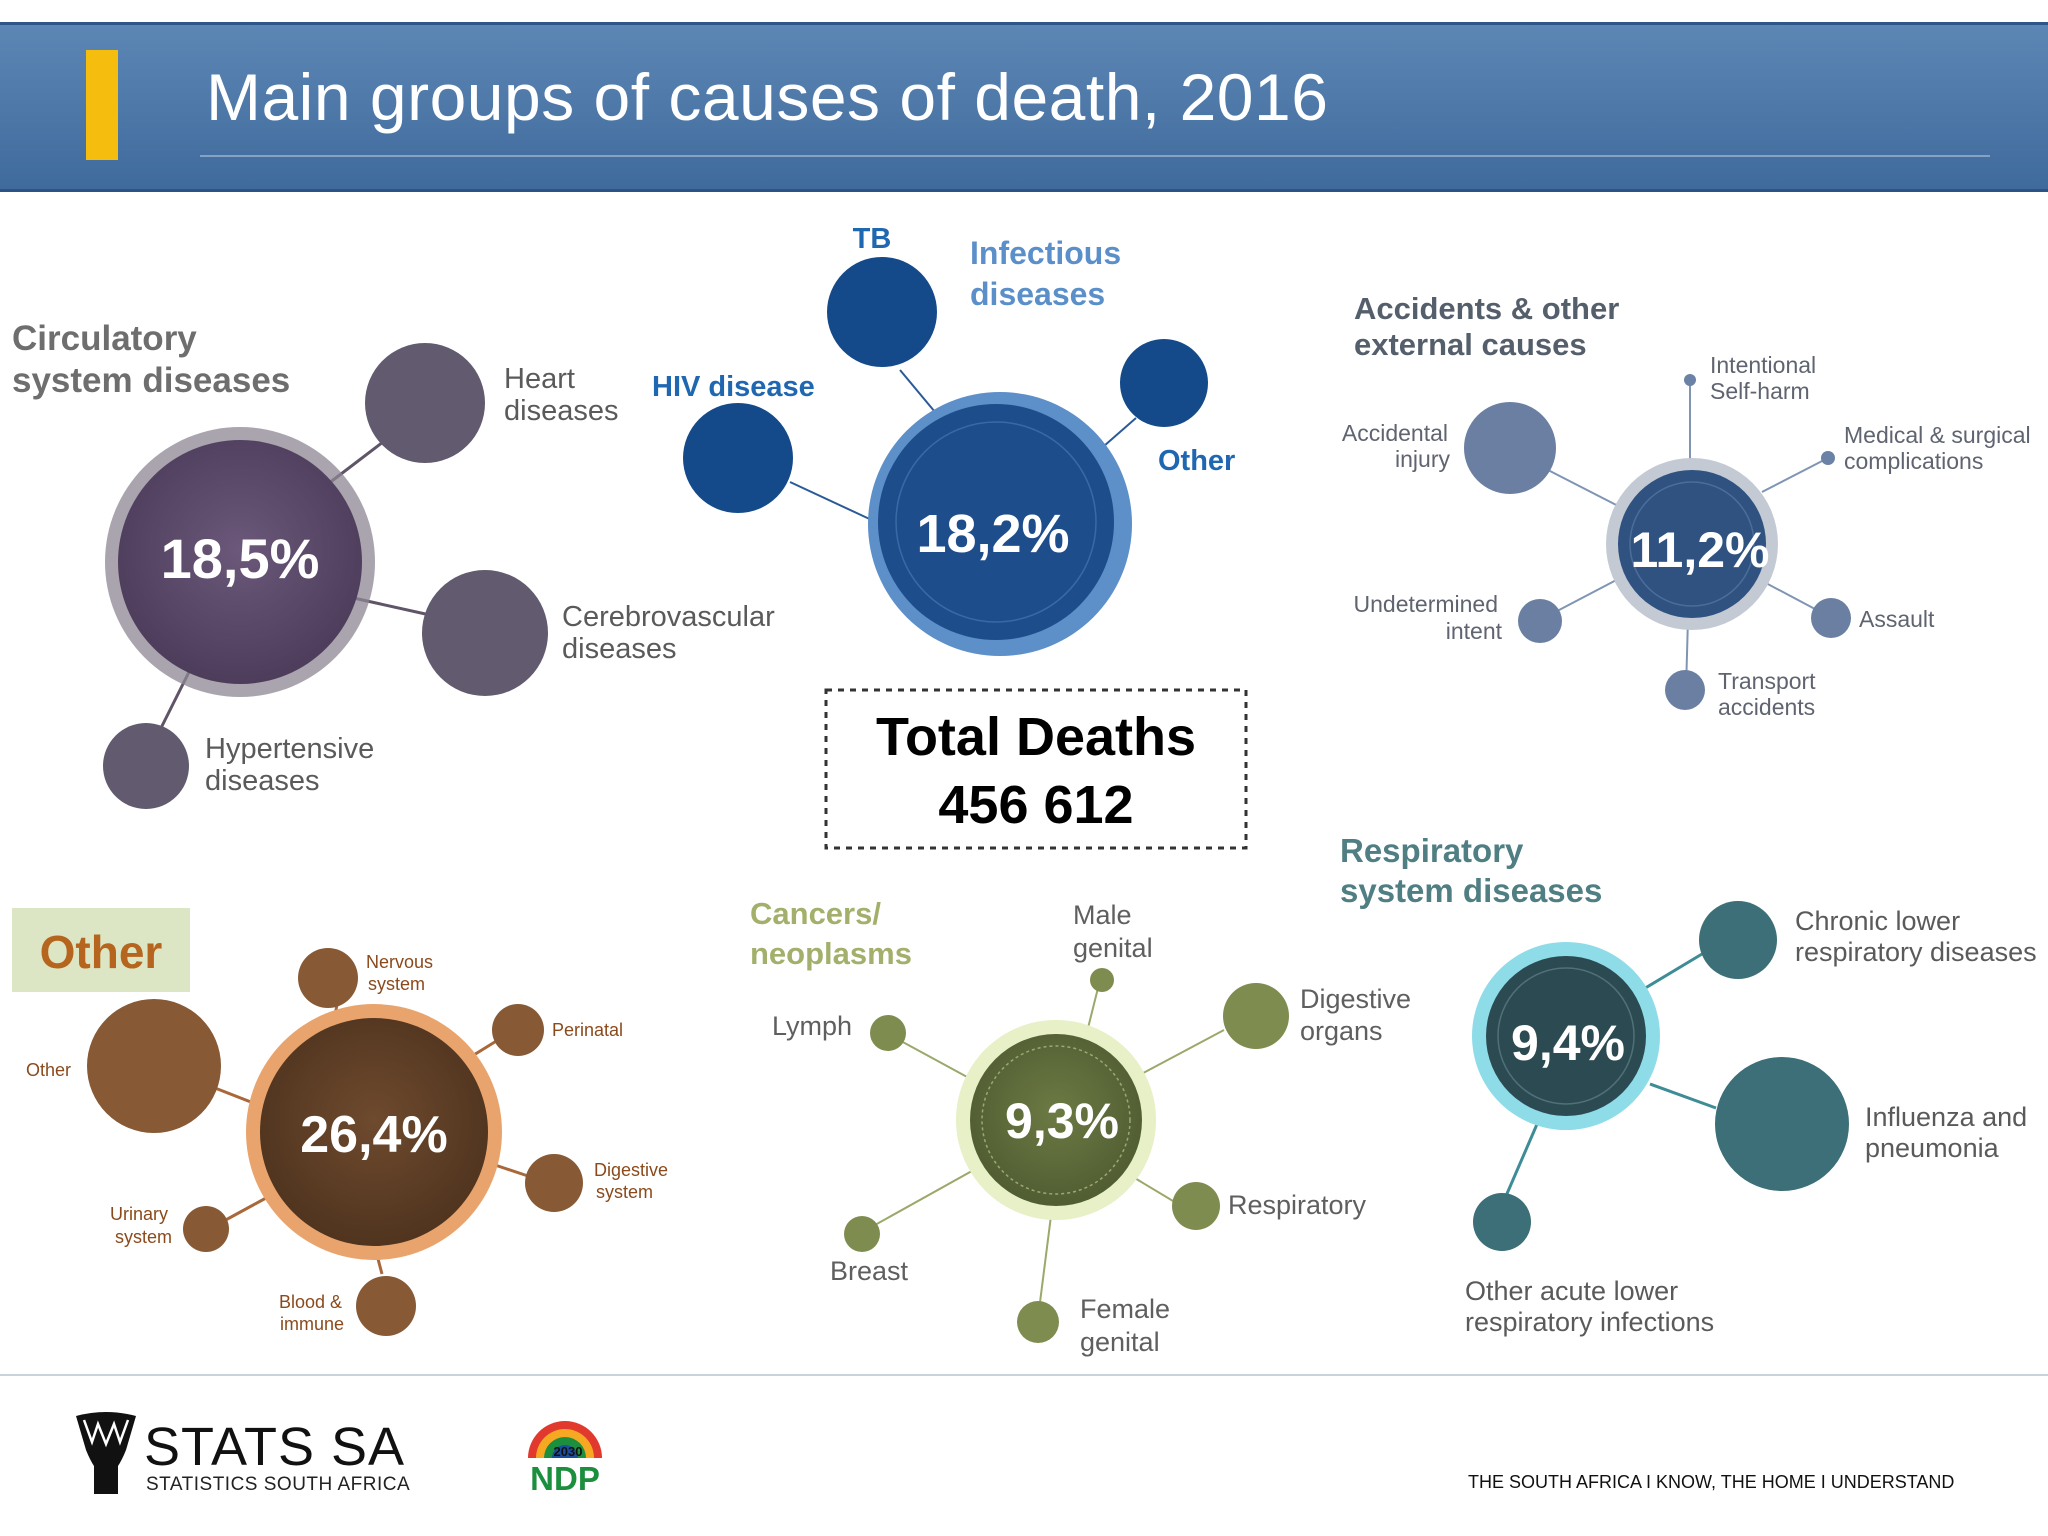 This screenshot has height=1536, width=2048. Describe the element at coordinates (1932, 1148) in the screenshot. I see `influenza-label-line2: pneumonia` at that location.